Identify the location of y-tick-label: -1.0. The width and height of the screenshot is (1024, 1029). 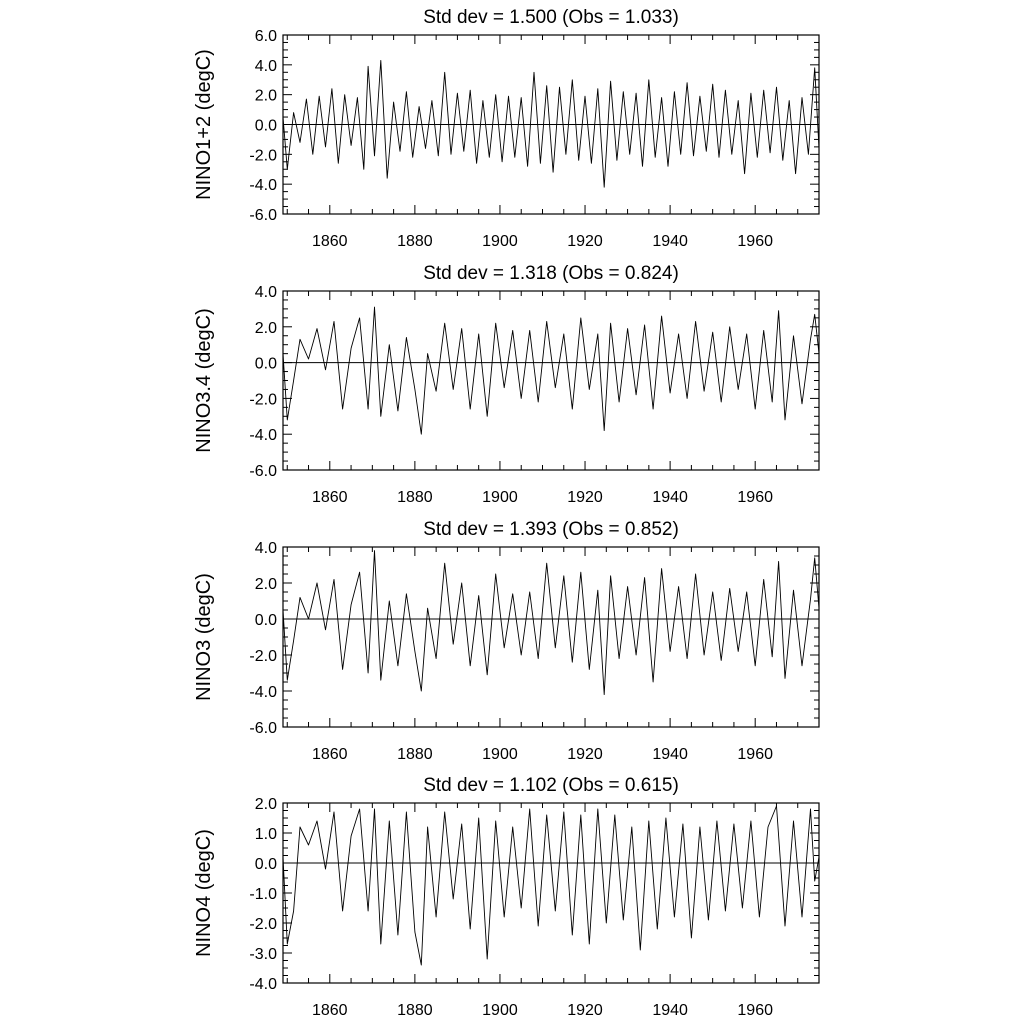
(263, 894).